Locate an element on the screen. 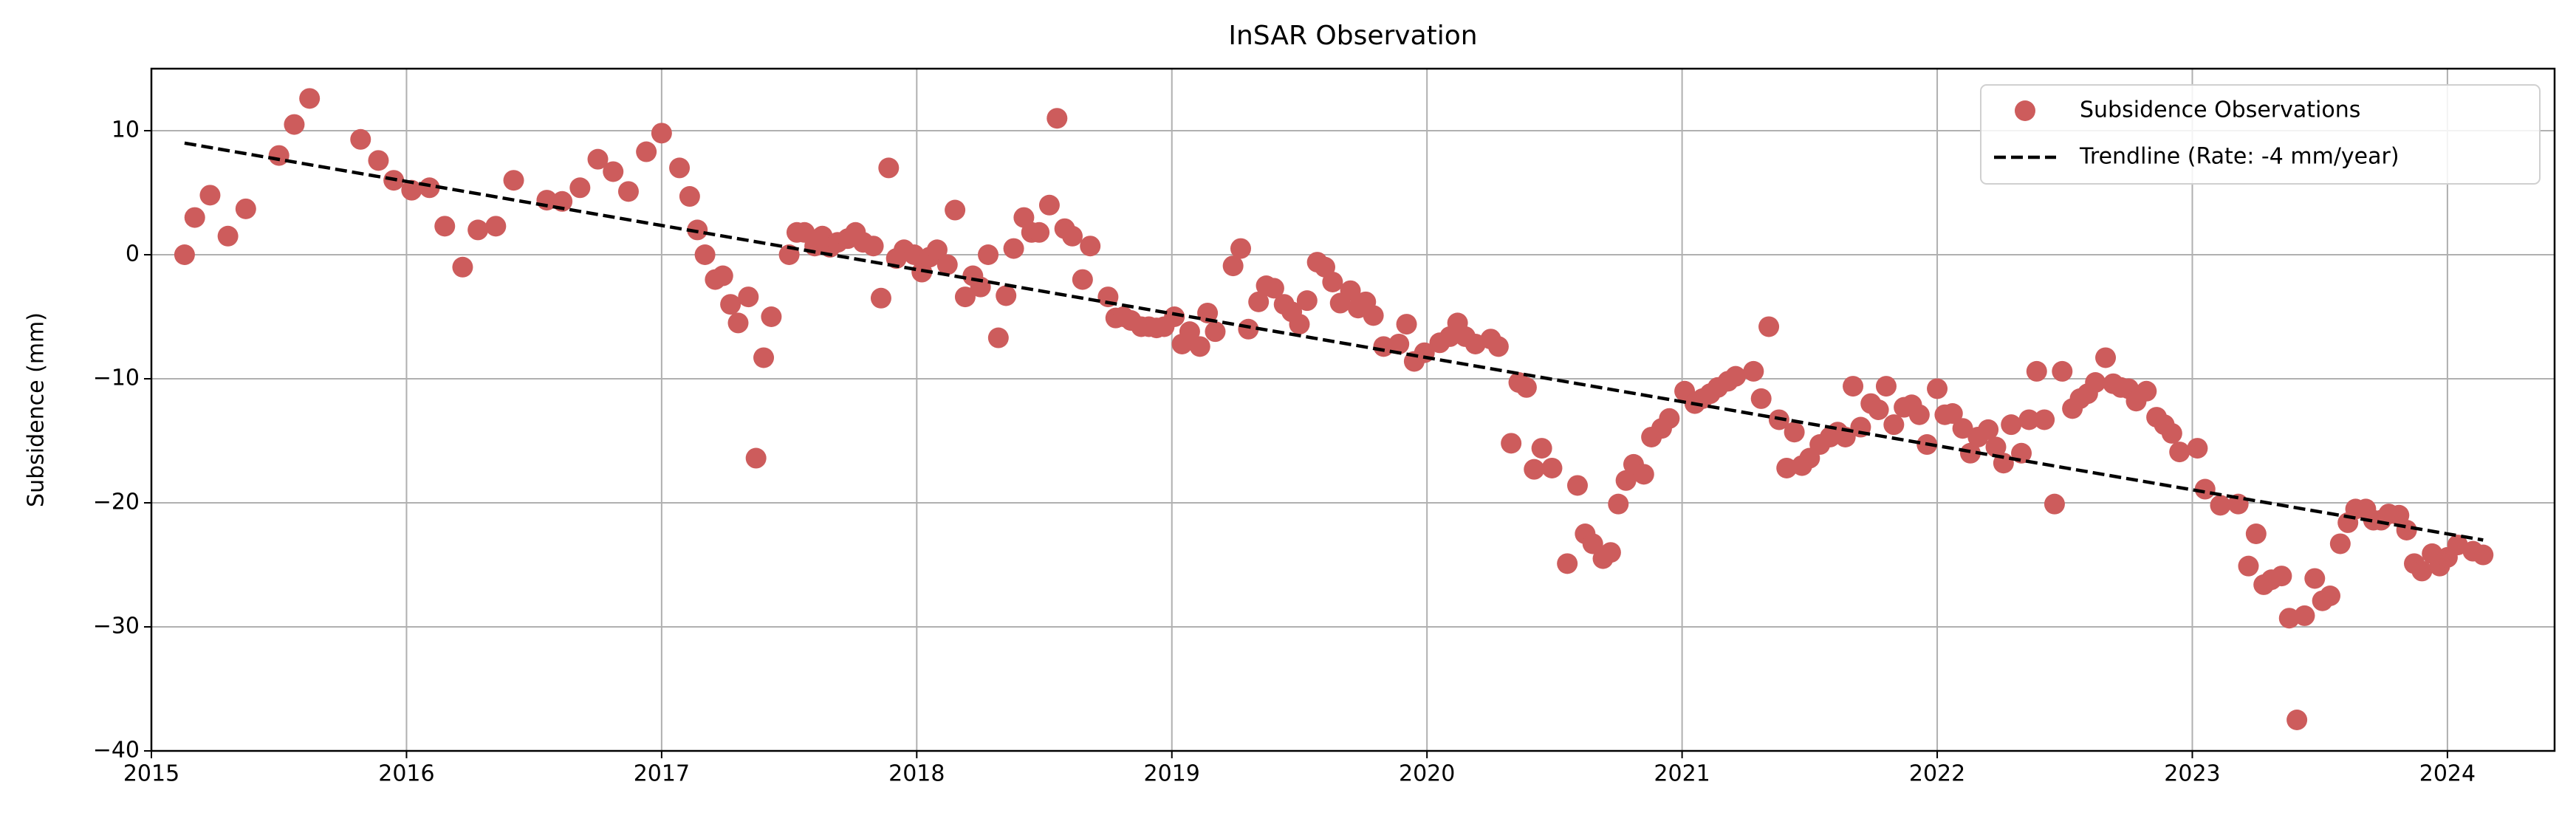 The height and width of the screenshot is (824, 2576). x-tick-label: 2017 is located at coordinates (662, 774).